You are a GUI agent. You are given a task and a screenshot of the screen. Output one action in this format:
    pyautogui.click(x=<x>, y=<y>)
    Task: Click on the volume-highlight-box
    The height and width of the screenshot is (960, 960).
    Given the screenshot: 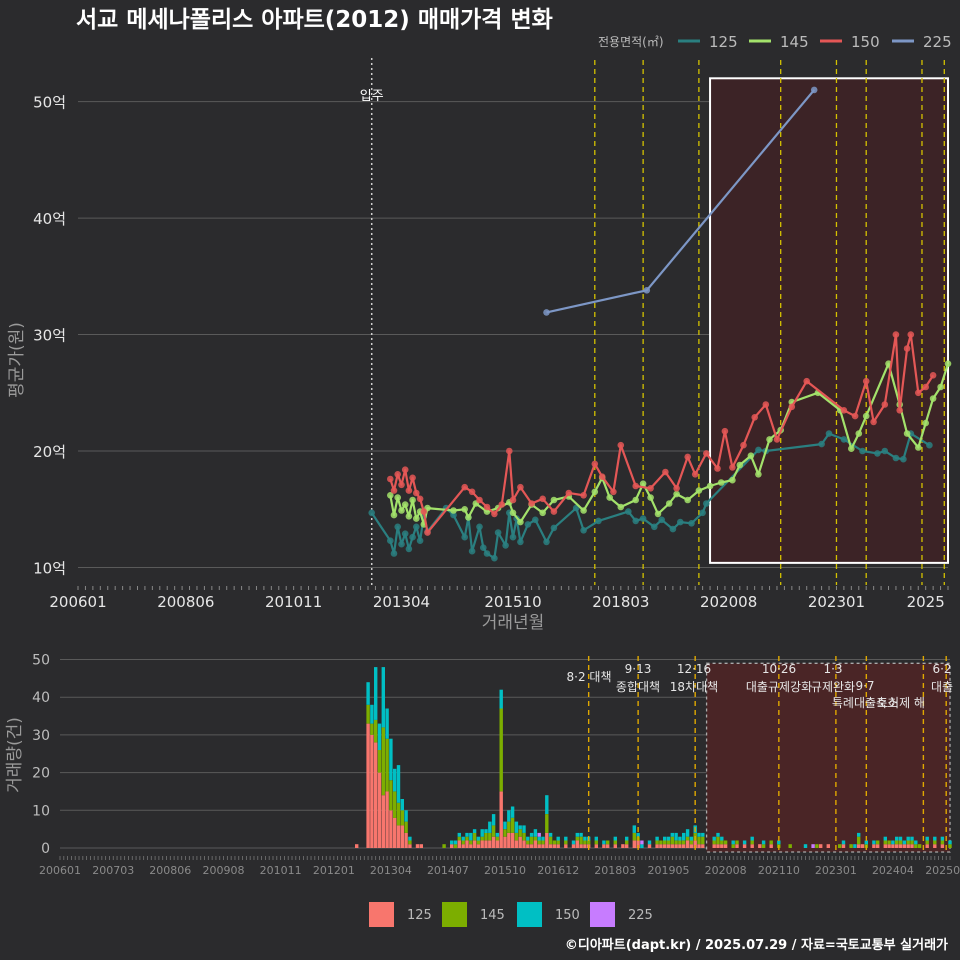 What is the action you would take?
    pyautogui.click(x=828, y=757)
    